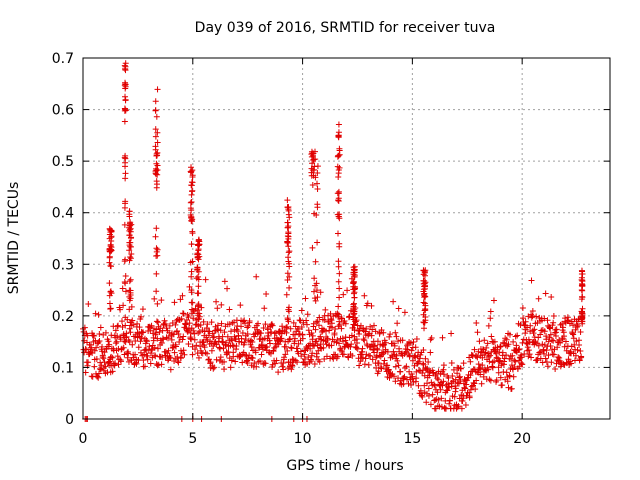 The height and width of the screenshot is (480, 640). What do you see at coordinates (14, 238) in the screenshot?
I see `y-axis-label: SRMTID / TECUs` at bounding box center [14, 238].